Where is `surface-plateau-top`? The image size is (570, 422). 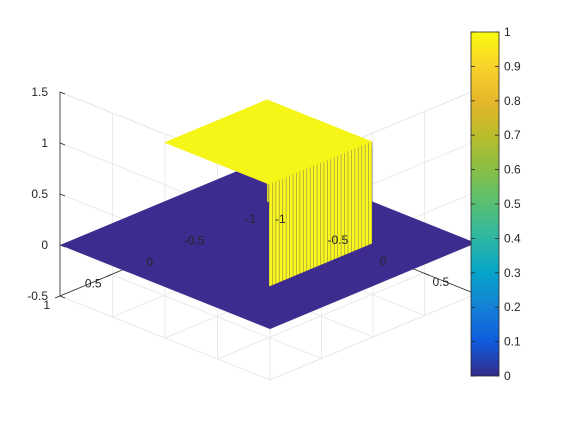
surface-plateau-top is located at coordinates (268, 142).